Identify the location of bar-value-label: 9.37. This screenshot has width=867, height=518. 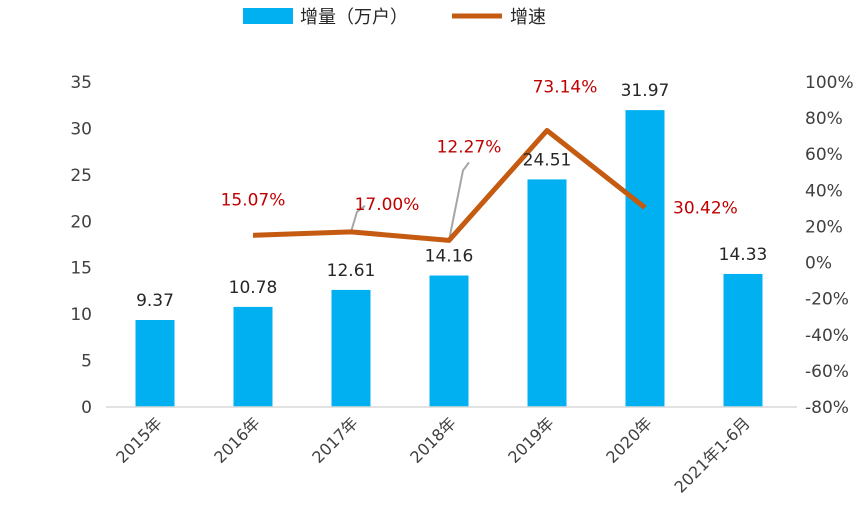
(155, 301).